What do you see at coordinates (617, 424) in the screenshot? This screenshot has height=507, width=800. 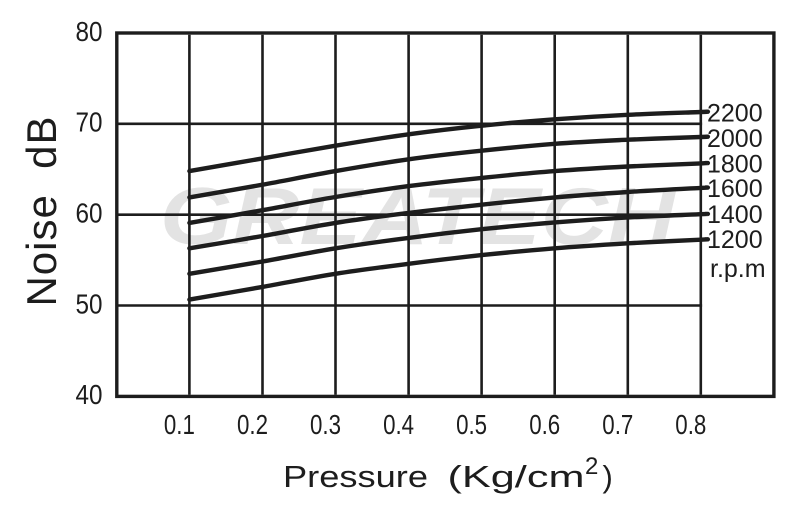 I see `svg-text: 0.7` at bounding box center [617, 424].